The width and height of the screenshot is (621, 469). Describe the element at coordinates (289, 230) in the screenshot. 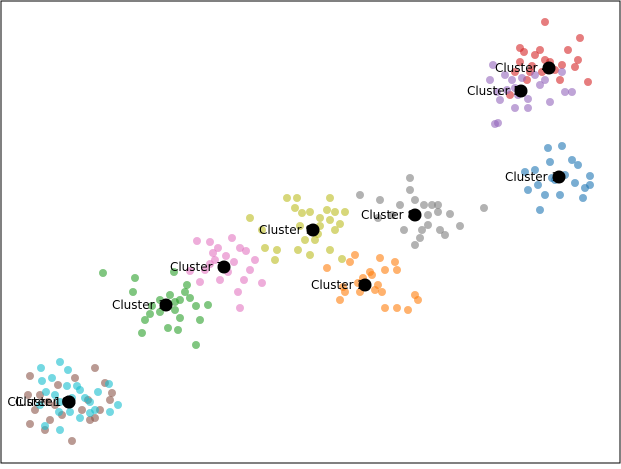

I see `centroid-9: Cluster 9` at that location.